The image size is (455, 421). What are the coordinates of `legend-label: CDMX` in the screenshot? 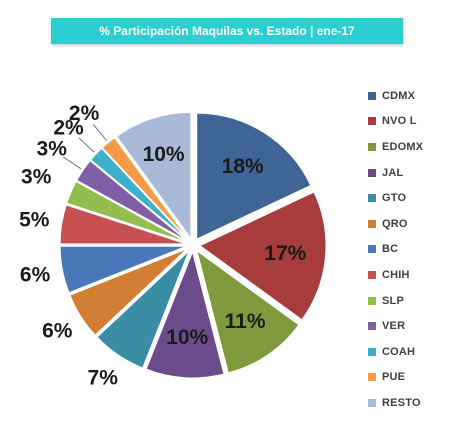 It's located at (399, 95).